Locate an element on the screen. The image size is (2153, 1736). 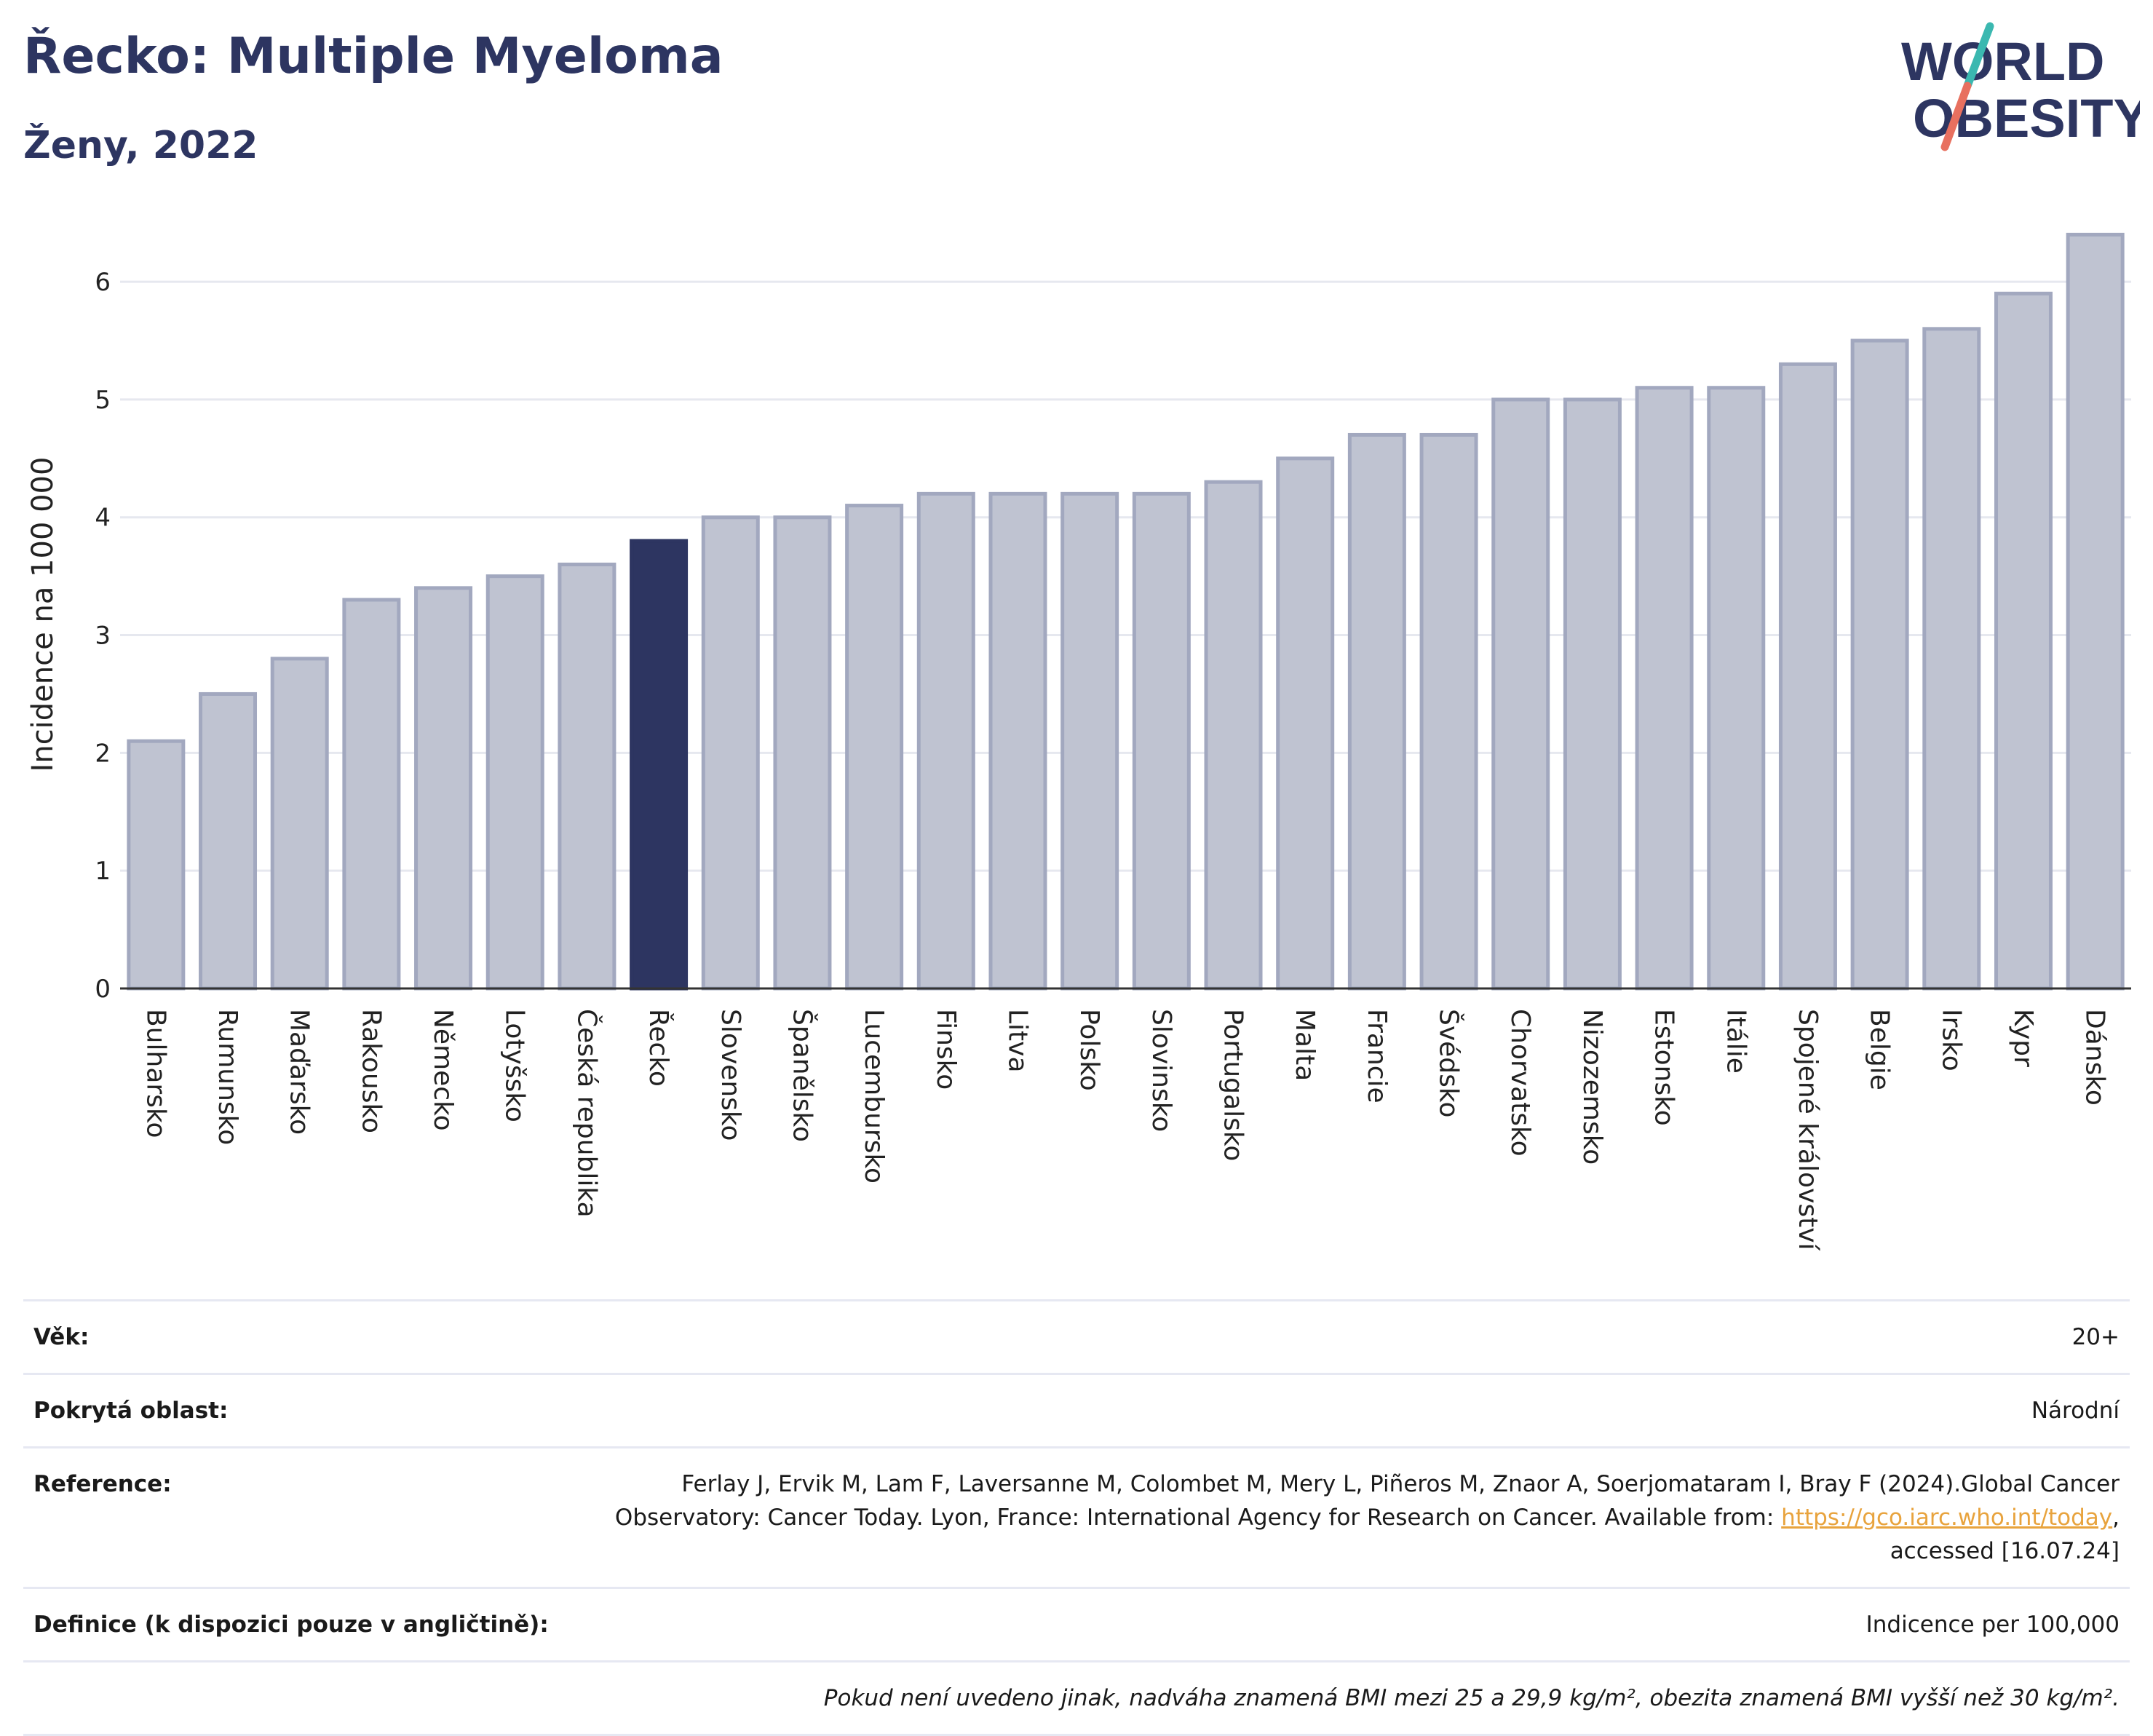
x-tick-label: Lucembursko is located at coordinates (874, 1096).